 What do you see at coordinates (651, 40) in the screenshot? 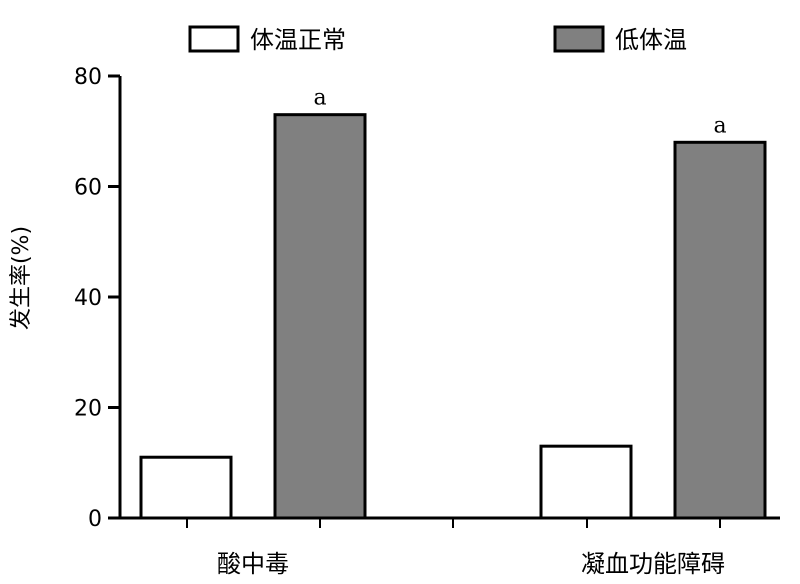
I see `legend-label: 低体温` at bounding box center [651, 40].